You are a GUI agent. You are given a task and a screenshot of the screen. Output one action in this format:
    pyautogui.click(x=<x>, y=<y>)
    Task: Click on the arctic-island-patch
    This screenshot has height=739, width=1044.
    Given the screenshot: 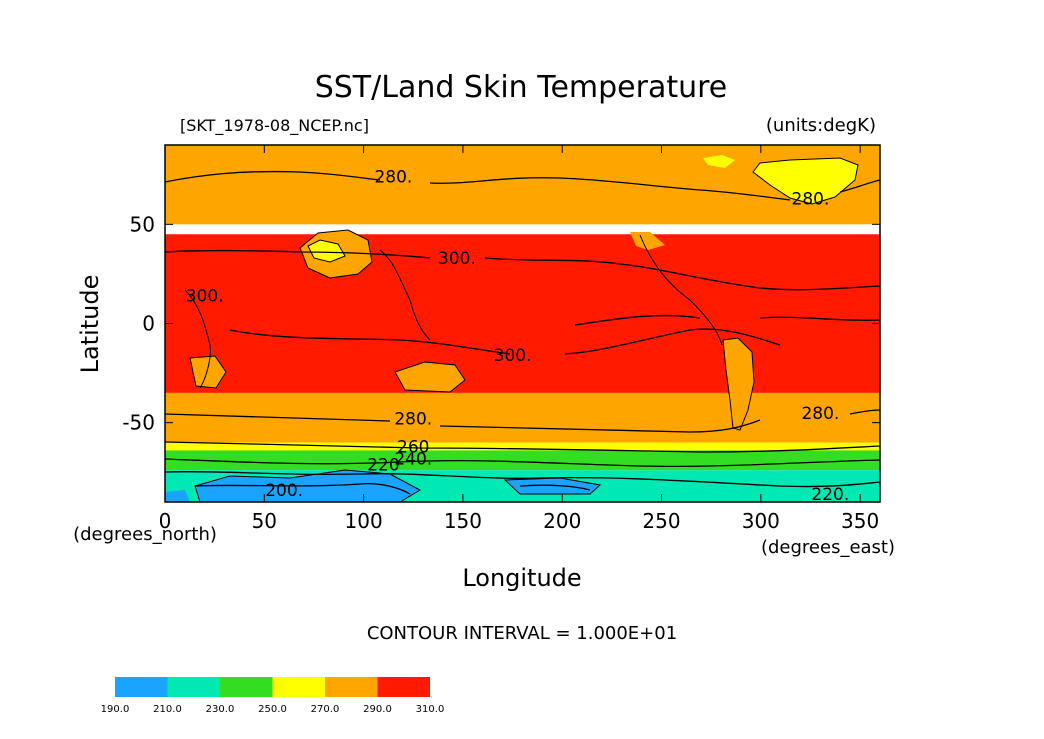 What is the action you would take?
    pyautogui.click(x=719, y=161)
    